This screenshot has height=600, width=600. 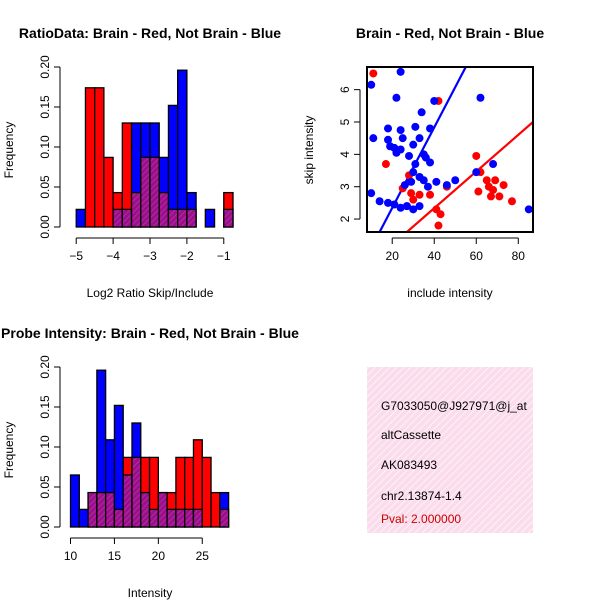 I want to click on ratio-histogram-bar-brain, so click(x=108, y=192).